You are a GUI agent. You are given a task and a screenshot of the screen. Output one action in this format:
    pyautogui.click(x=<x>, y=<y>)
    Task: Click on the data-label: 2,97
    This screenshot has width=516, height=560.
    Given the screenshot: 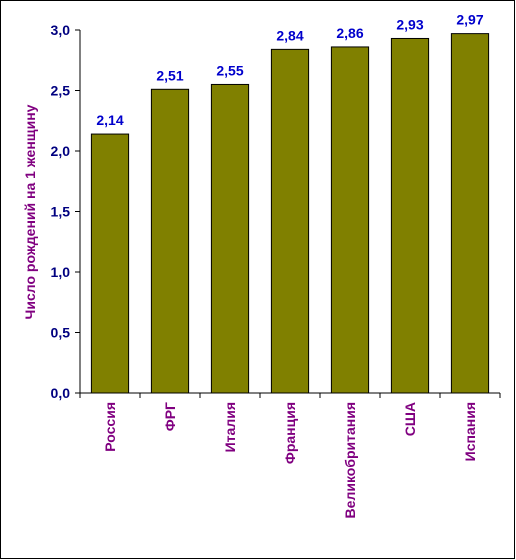 What is the action you would take?
    pyautogui.click(x=469, y=20)
    